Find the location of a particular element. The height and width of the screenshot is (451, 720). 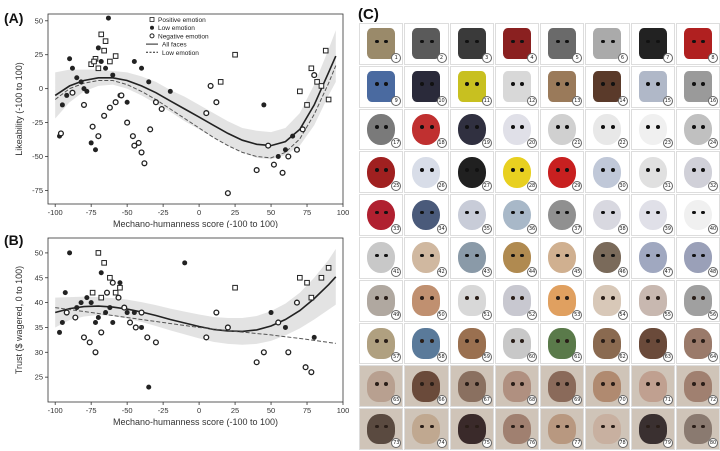

y-tick-label: -50 is located at coordinates (37, 156).